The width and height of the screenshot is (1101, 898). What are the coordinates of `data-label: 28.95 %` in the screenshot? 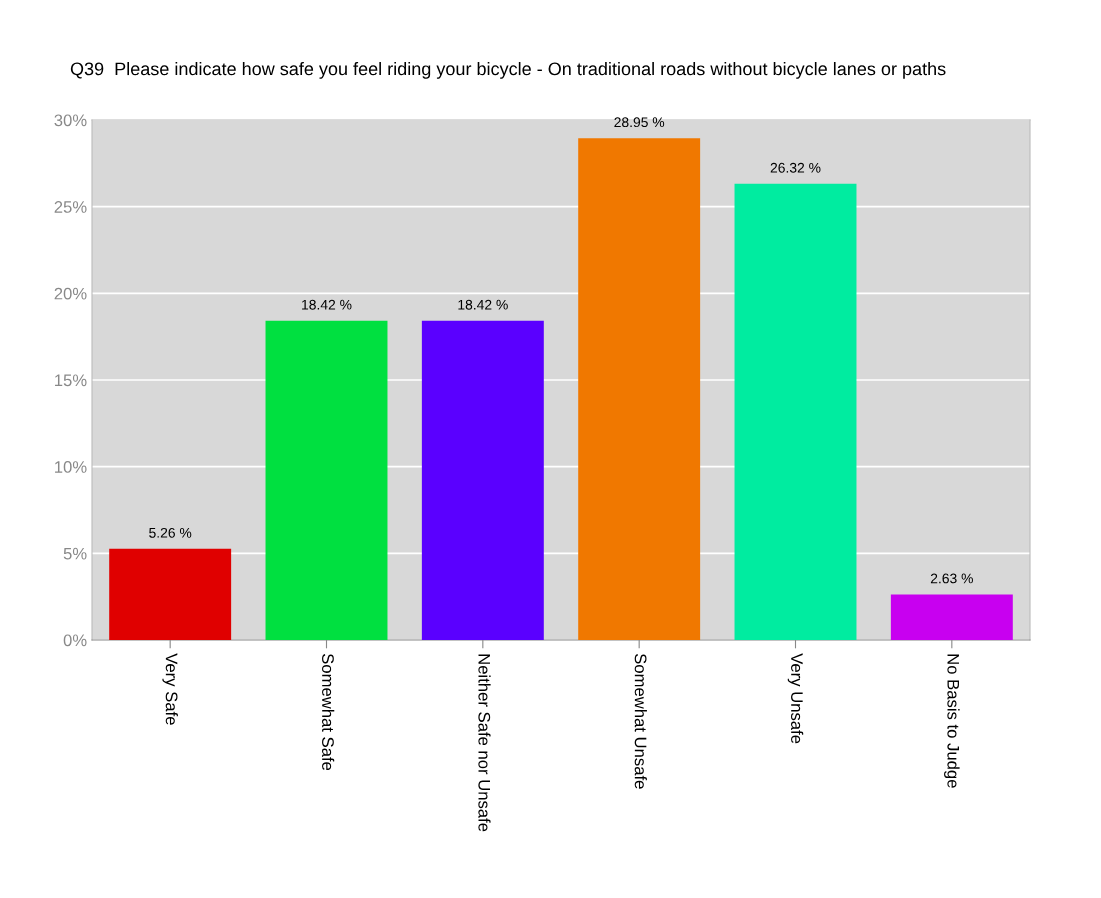 It's located at (639, 122).